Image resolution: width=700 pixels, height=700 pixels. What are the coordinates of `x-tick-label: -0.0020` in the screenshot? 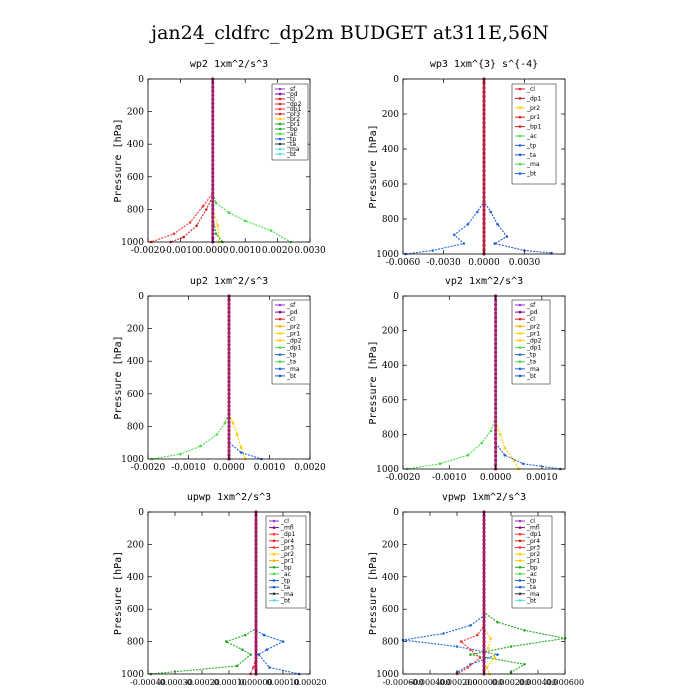 It's located at (148, 251).